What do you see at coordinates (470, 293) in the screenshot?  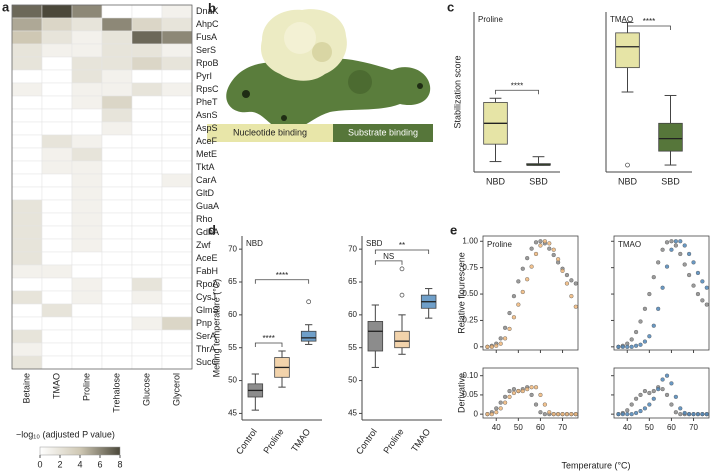 I see `y-tick-label: 0.50` at bounding box center [470, 293].